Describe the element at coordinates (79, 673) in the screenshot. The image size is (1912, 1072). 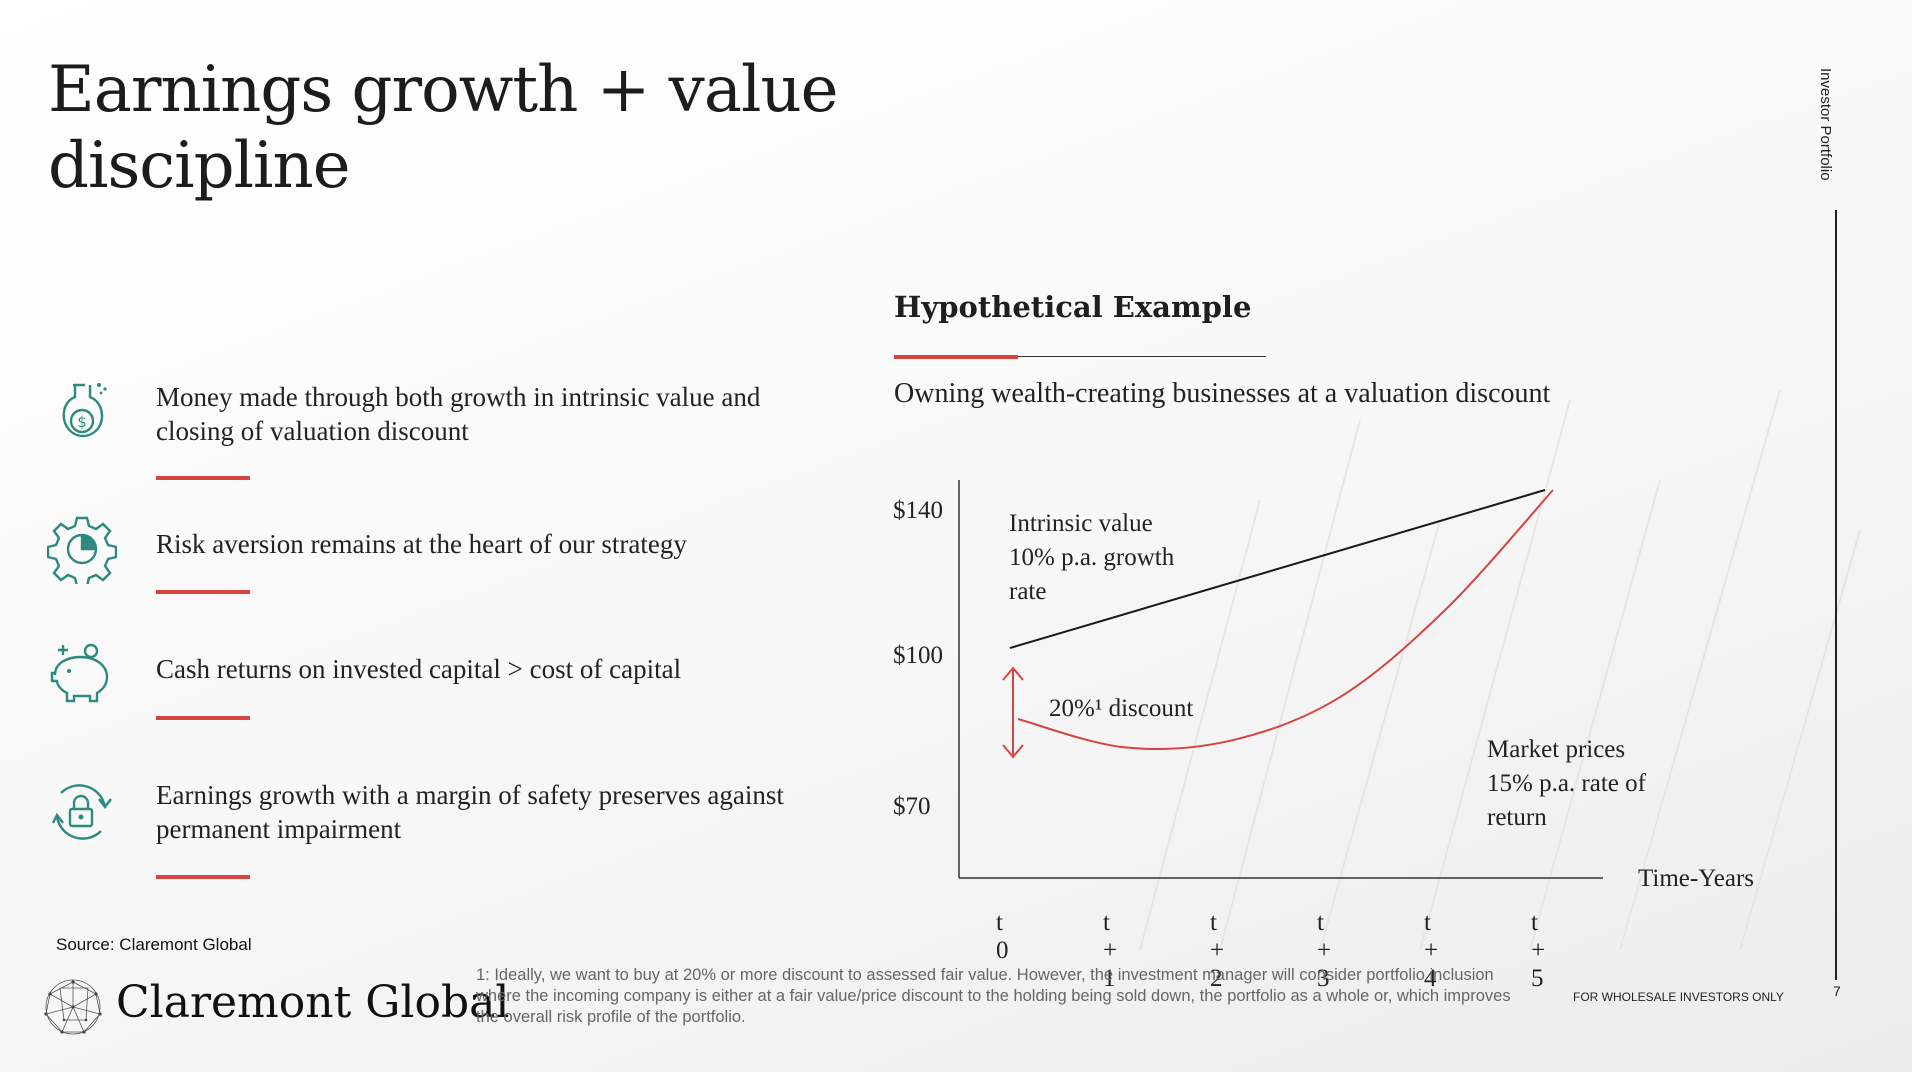
I see `piggy-bank-icon` at that location.